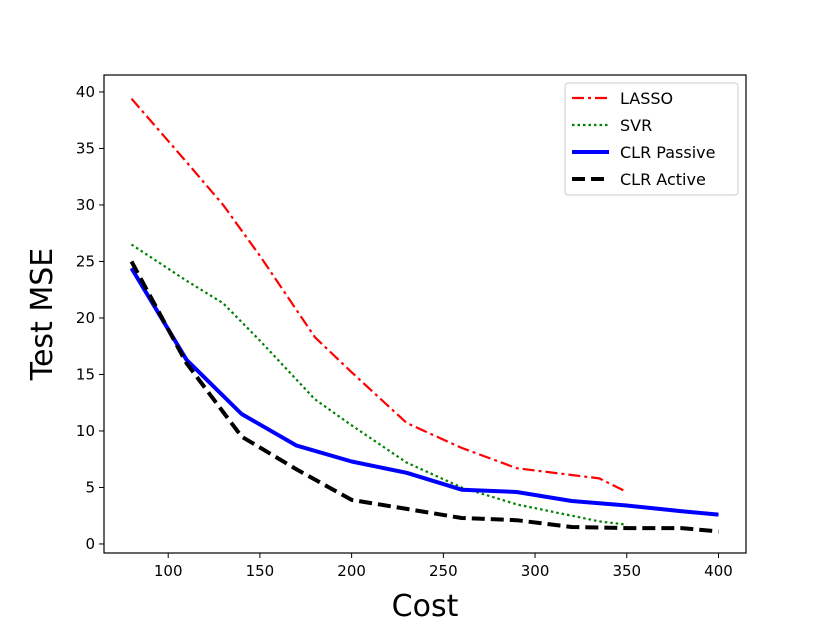  I want to click on x-tick-label: 250, so click(443, 571).